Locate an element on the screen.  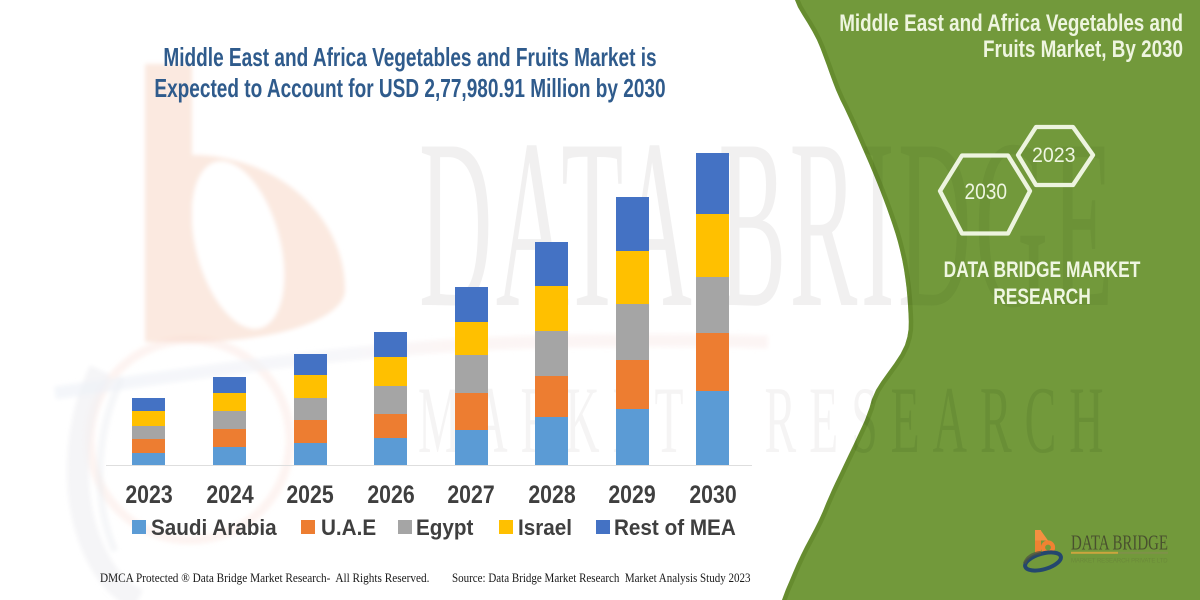
svg-text: DATA BRIDGE is located at coordinates (1119, 543).